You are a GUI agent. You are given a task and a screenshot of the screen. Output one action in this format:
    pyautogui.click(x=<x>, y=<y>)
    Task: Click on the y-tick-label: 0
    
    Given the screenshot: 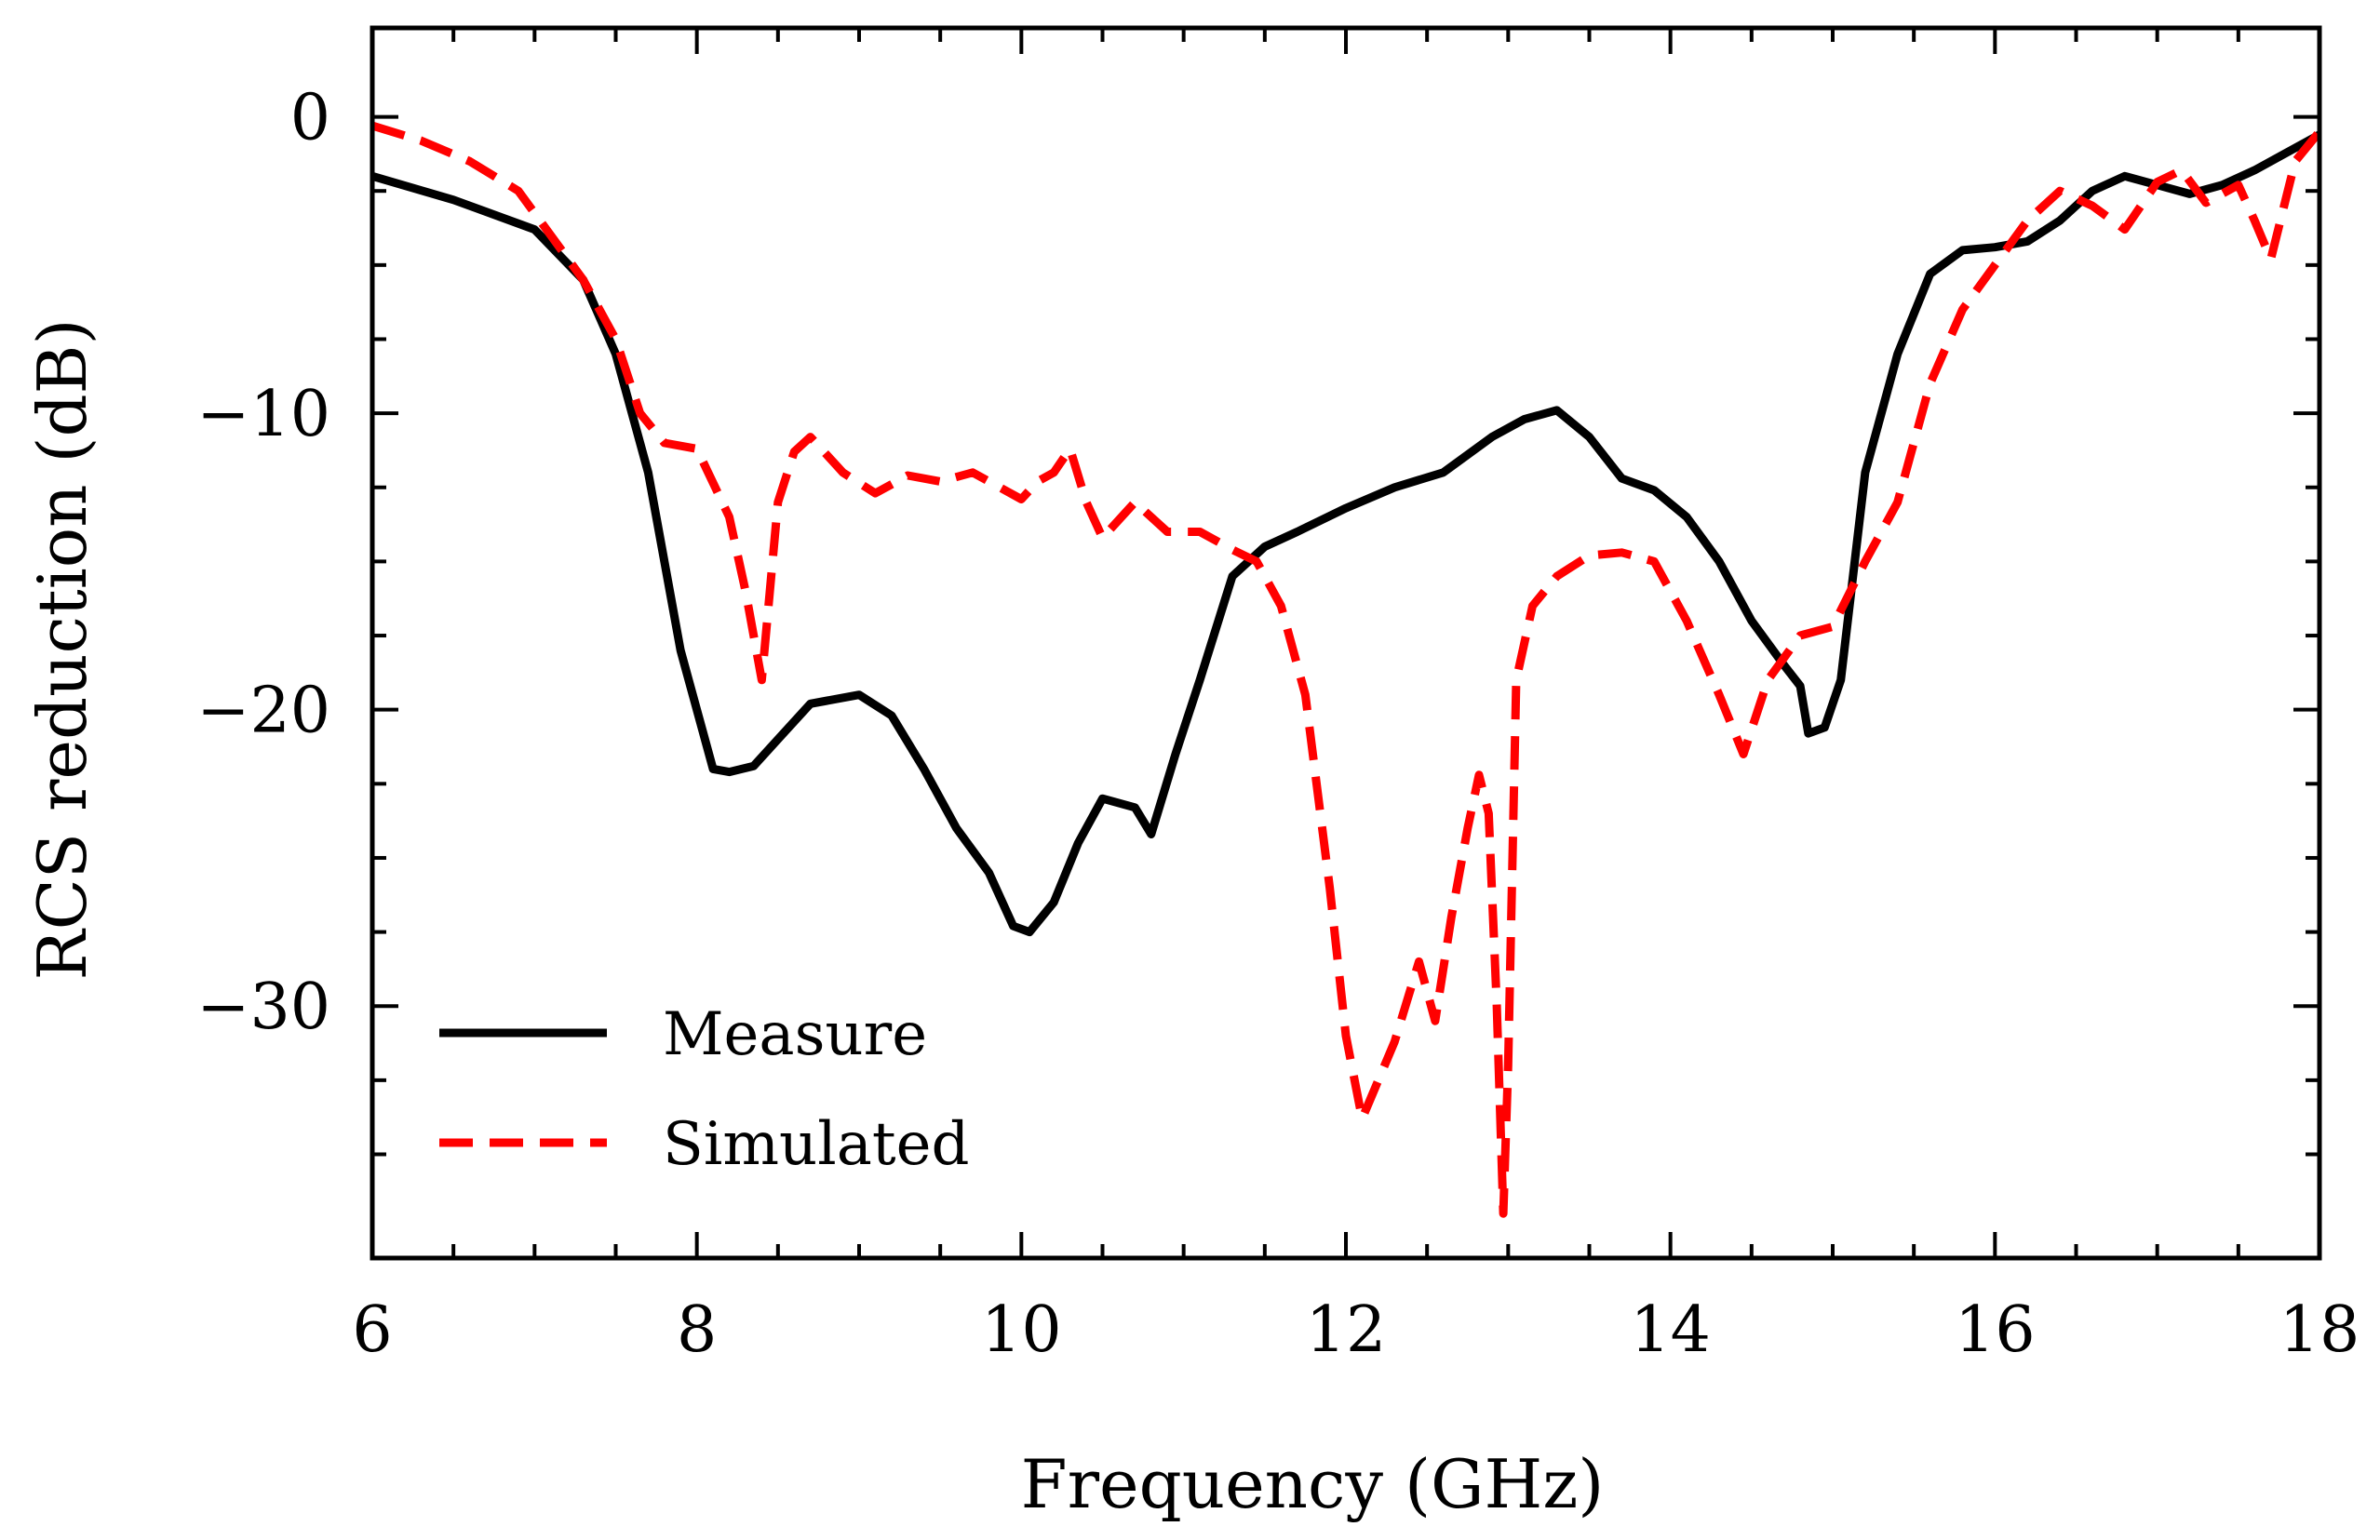 What is the action you would take?
    pyautogui.click(x=310, y=118)
    